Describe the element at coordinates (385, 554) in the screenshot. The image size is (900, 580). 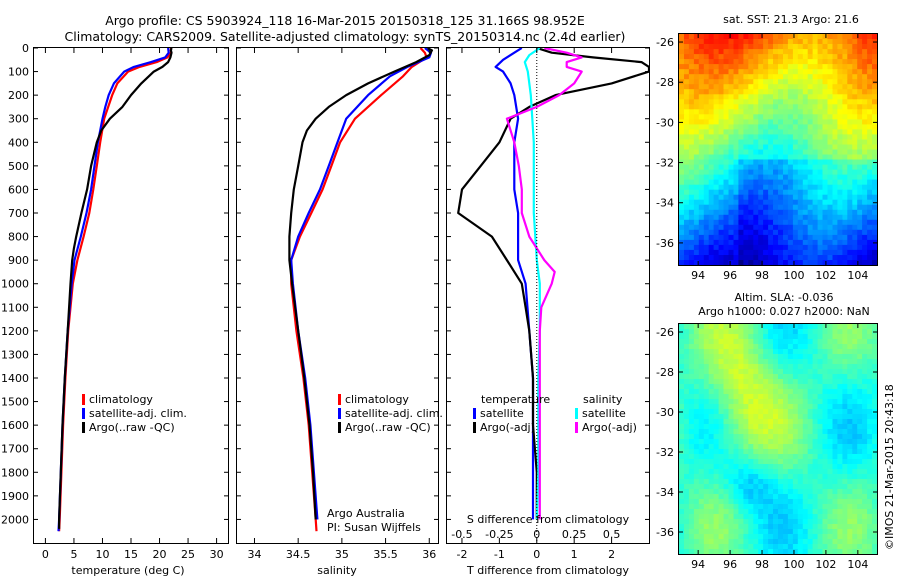
I see `x-tick-label: 35.5` at that location.